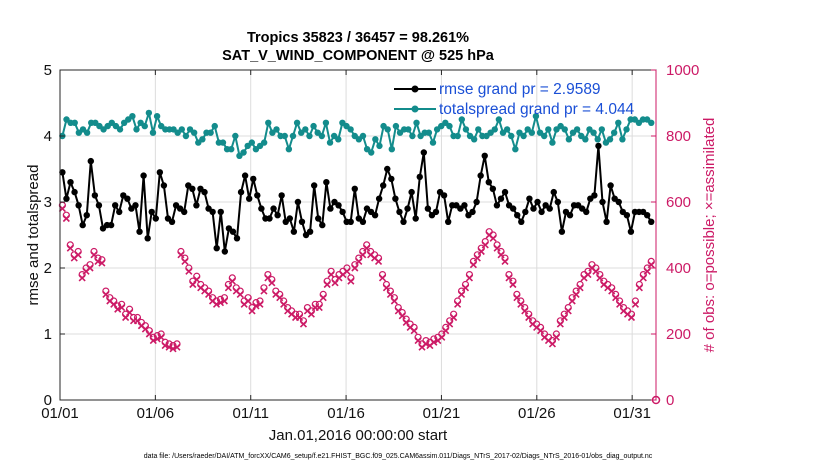  What do you see at coordinates (520, 89) in the screenshot?
I see `legend-rmse-label: rmse grand pr = 2.9589` at bounding box center [520, 89].